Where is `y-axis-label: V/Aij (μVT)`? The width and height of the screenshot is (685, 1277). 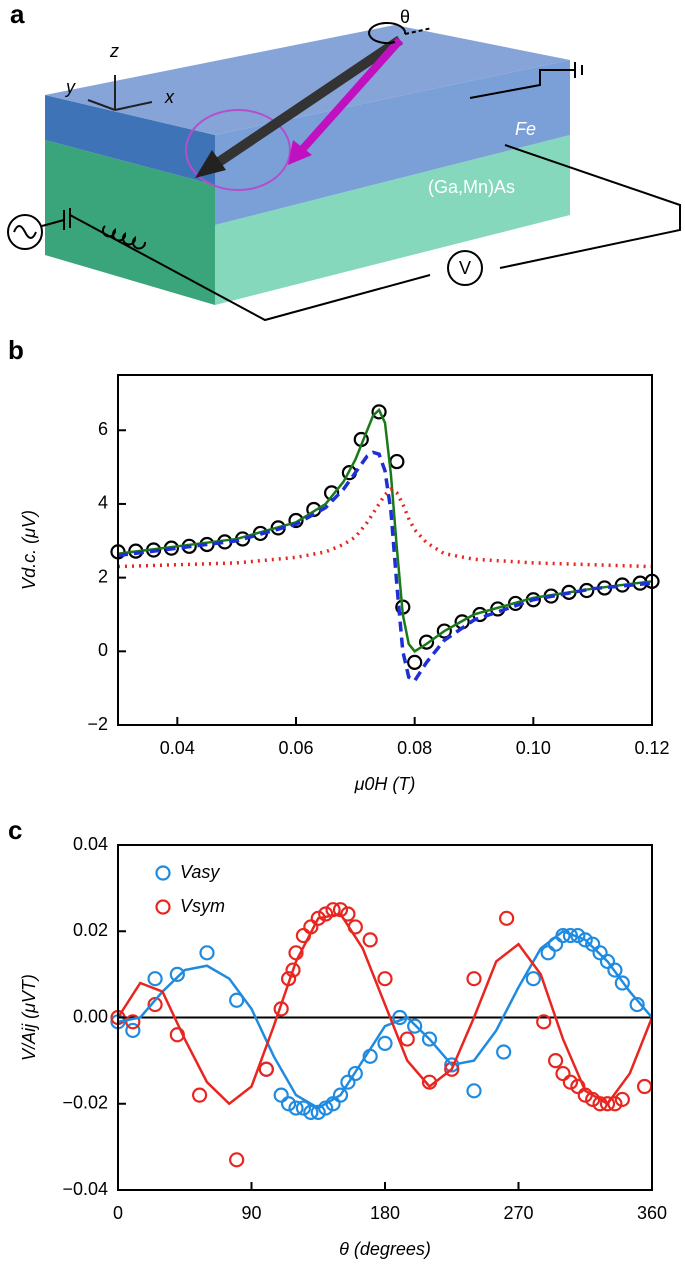
y-axis-label: V/Aij (μVT) is located at coordinates (29, 1017).